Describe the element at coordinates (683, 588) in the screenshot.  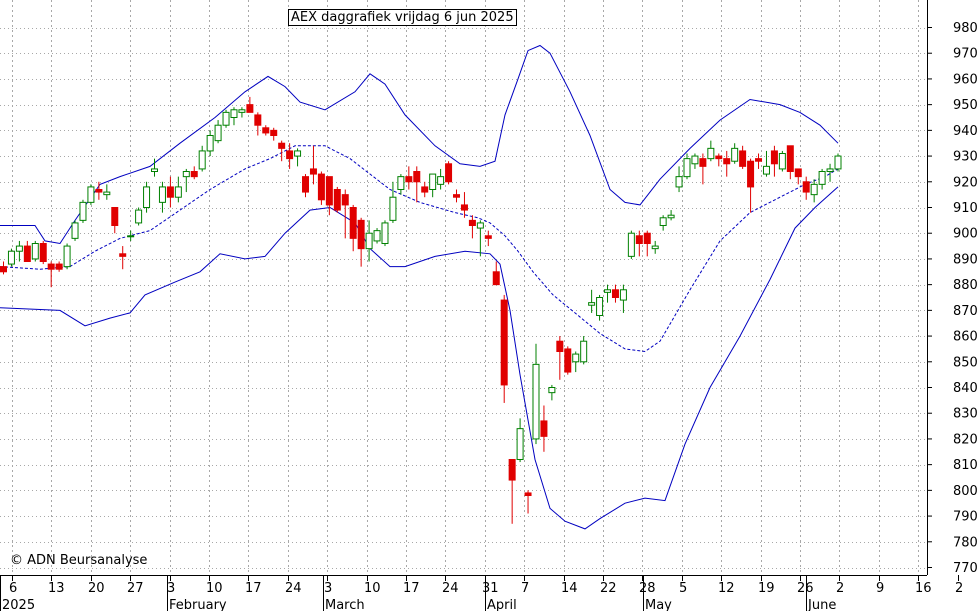
I see `x-tick-label: 5` at that location.